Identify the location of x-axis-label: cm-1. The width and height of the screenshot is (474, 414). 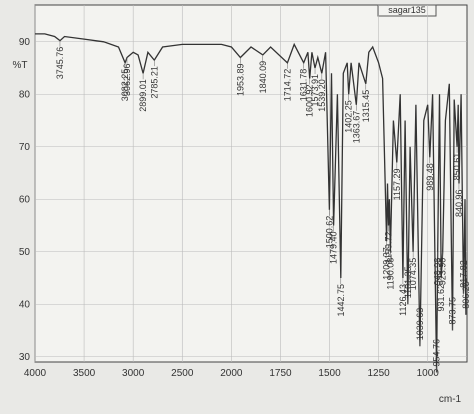
(450, 399).